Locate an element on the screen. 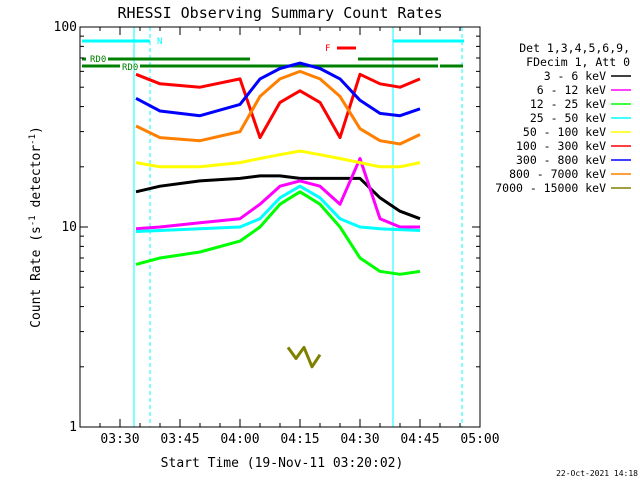  legend-header-line-2: FDecim 1, Att 0 is located at coordinates (578, 62).